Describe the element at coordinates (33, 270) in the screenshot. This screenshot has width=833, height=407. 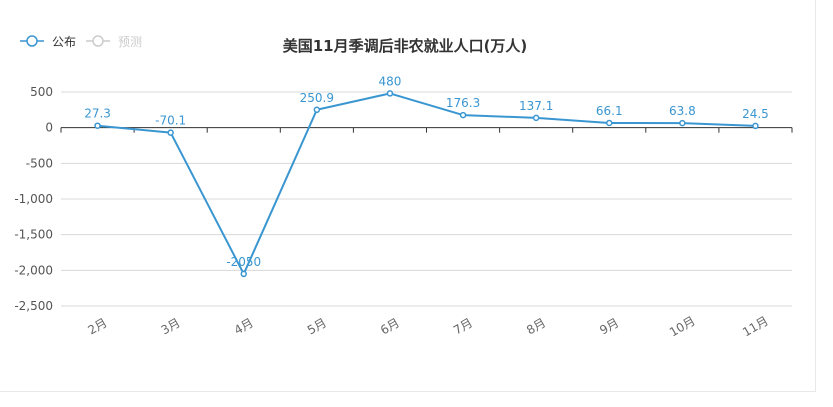
I see `y-tick-label: -2,000` at that location.